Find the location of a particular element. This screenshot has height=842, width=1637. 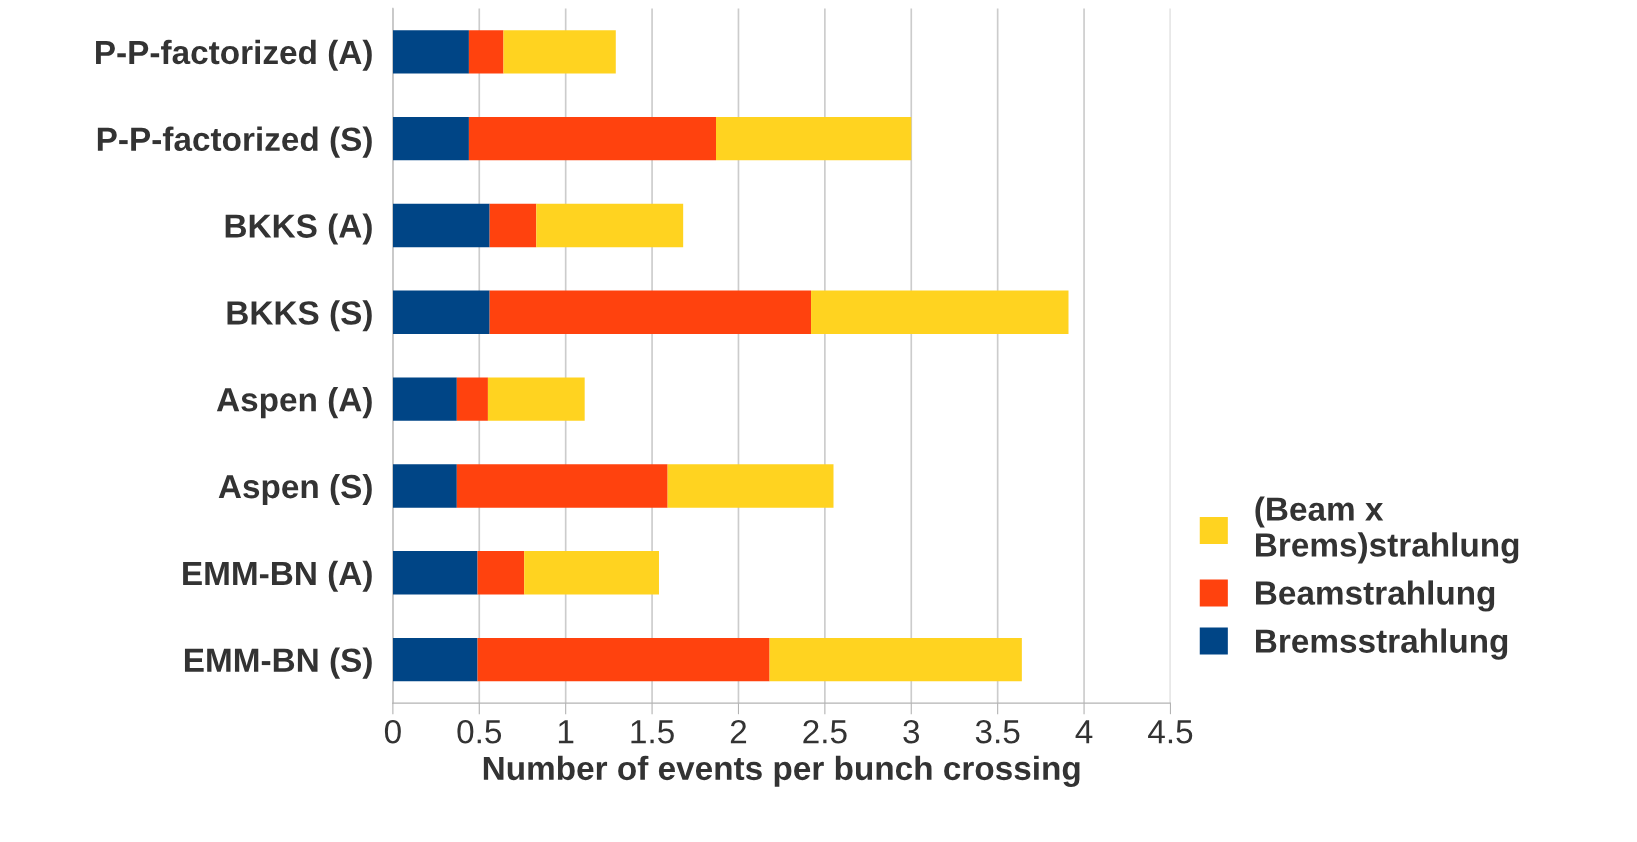

y-tick-label: Aspen (S) is located at coordinates (295, 489).